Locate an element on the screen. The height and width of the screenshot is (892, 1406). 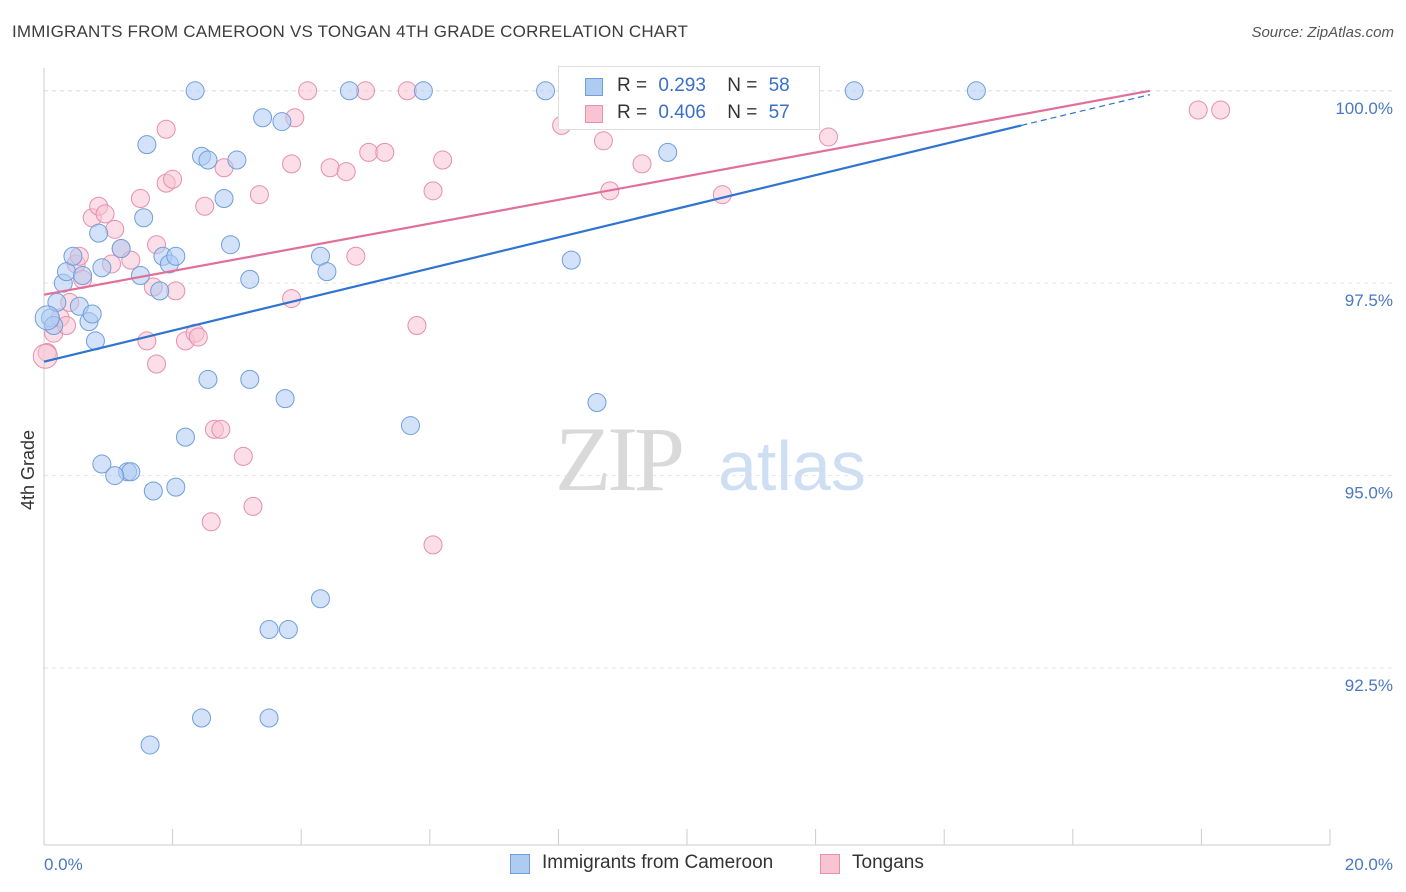
watermark-atlas: atlas is located at coordinates (792, 466).